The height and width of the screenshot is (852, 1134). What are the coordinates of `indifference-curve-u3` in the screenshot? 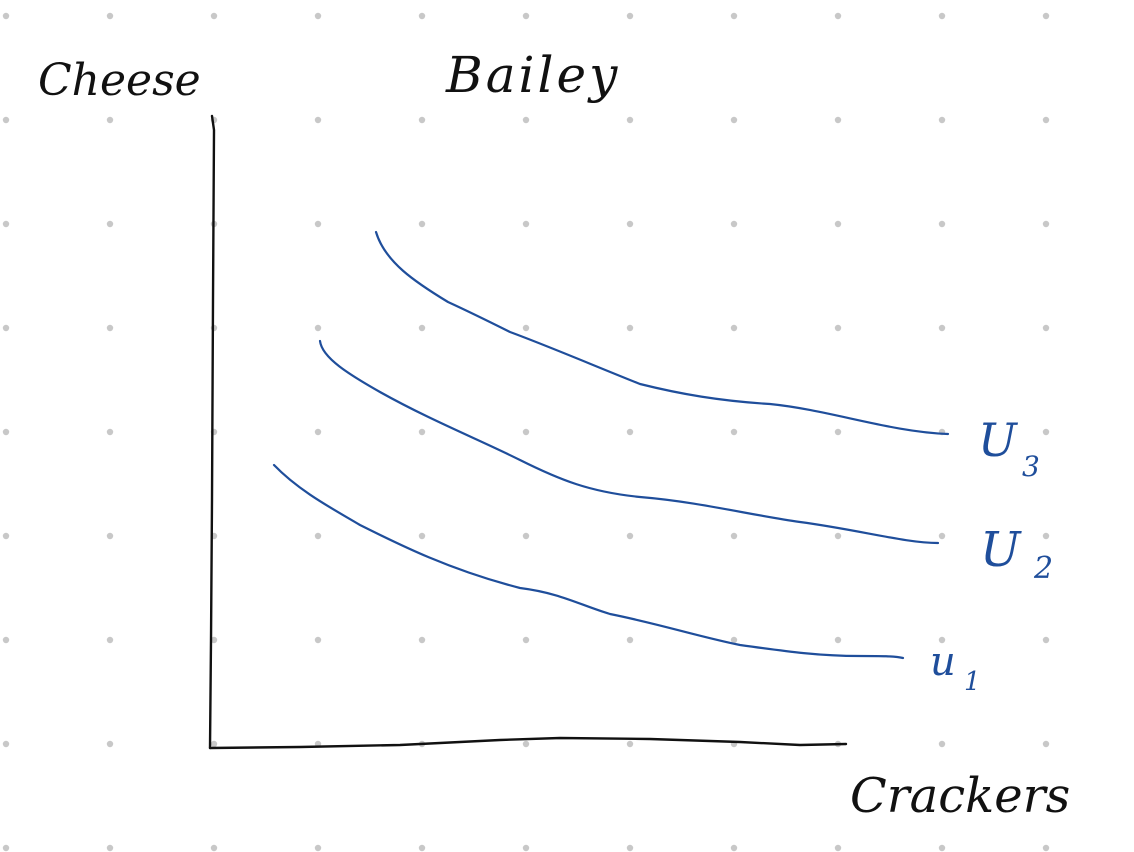 It's located at (662, 333).